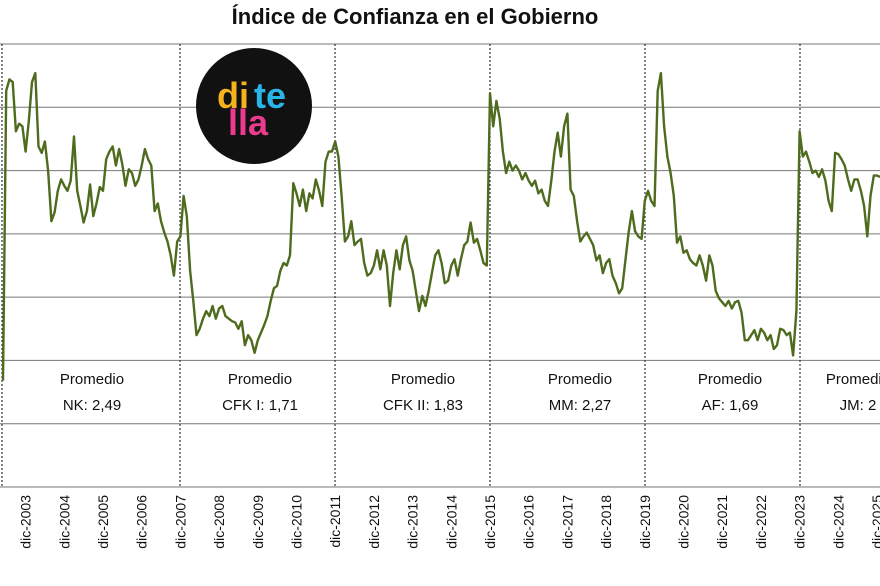  Describe the element at coordinates (103, 522) in the screenshot. I see `x-tick-label: dic-2005` at that location.